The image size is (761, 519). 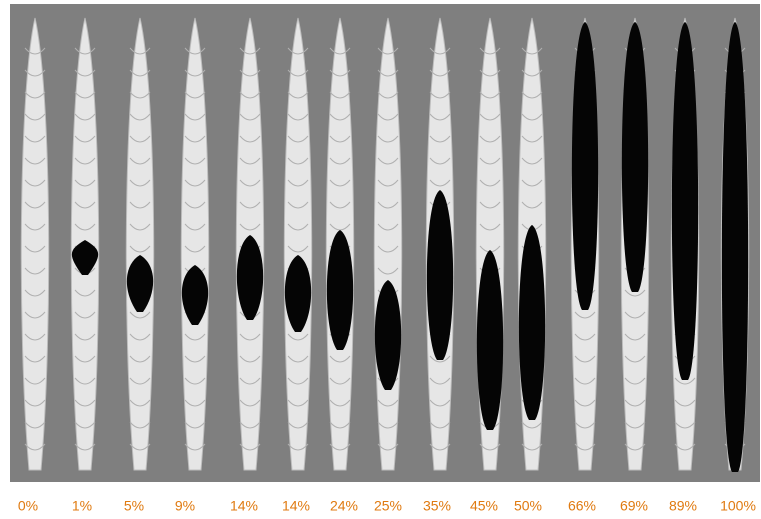 What do you see at coordinates (344, 506) in the screenshot?
I see `severity-label: 24%` at bounding box center [344, 506].